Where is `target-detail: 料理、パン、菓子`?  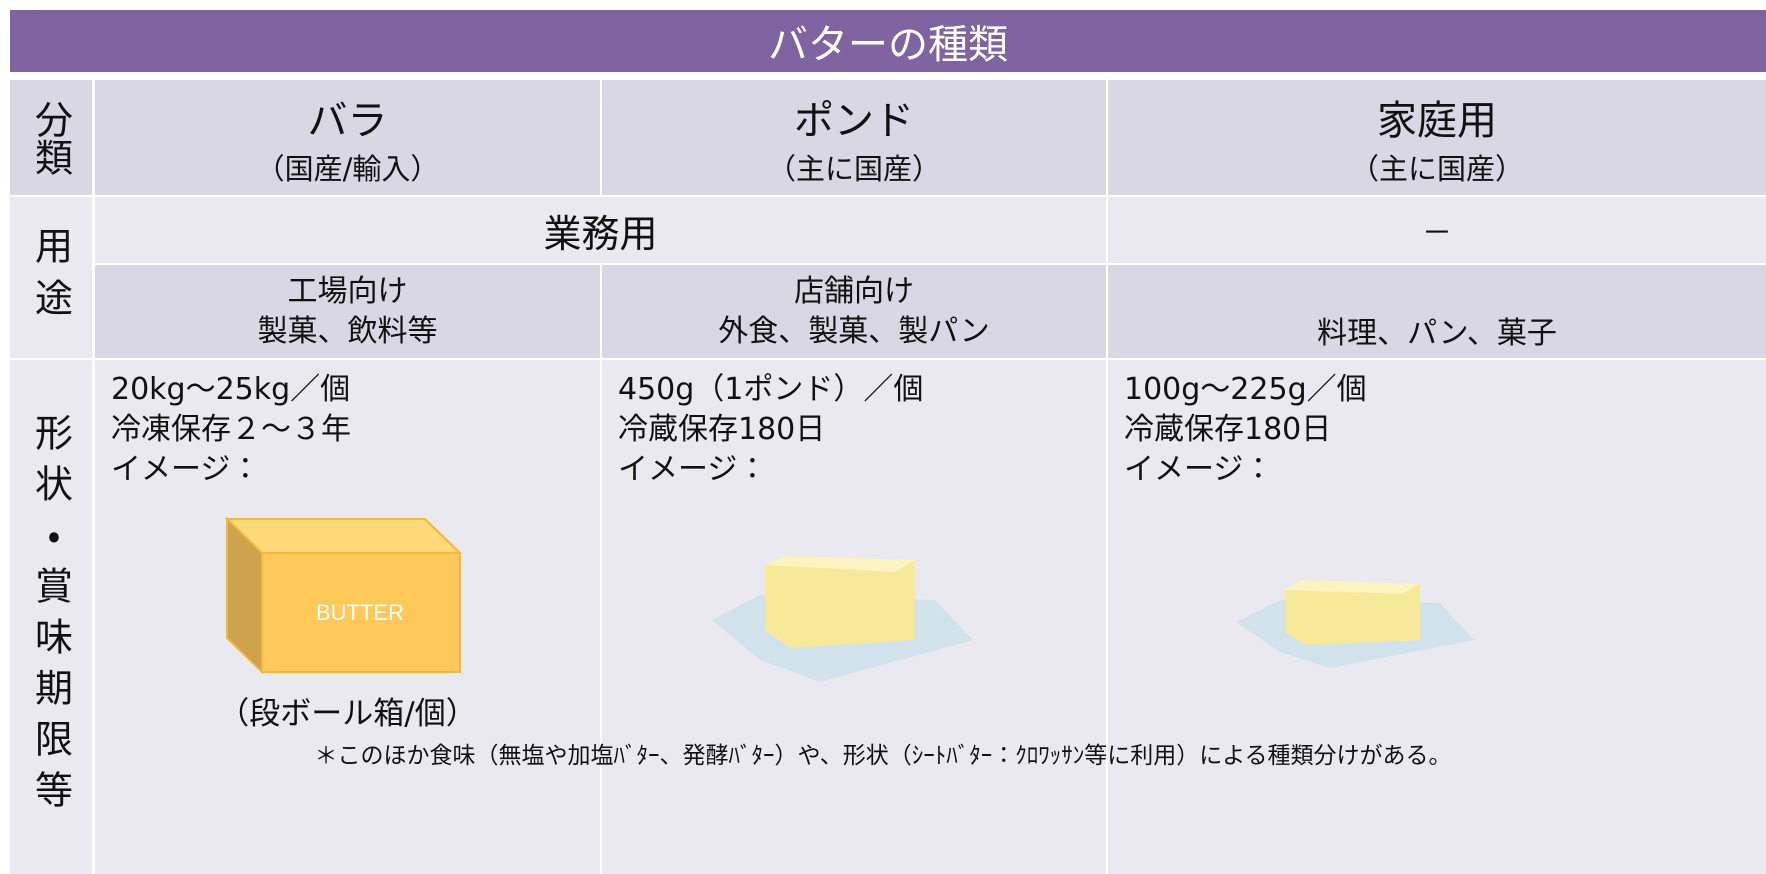
target-detail: 料理、パン、菓子 is located at coordinates (1437, 333).